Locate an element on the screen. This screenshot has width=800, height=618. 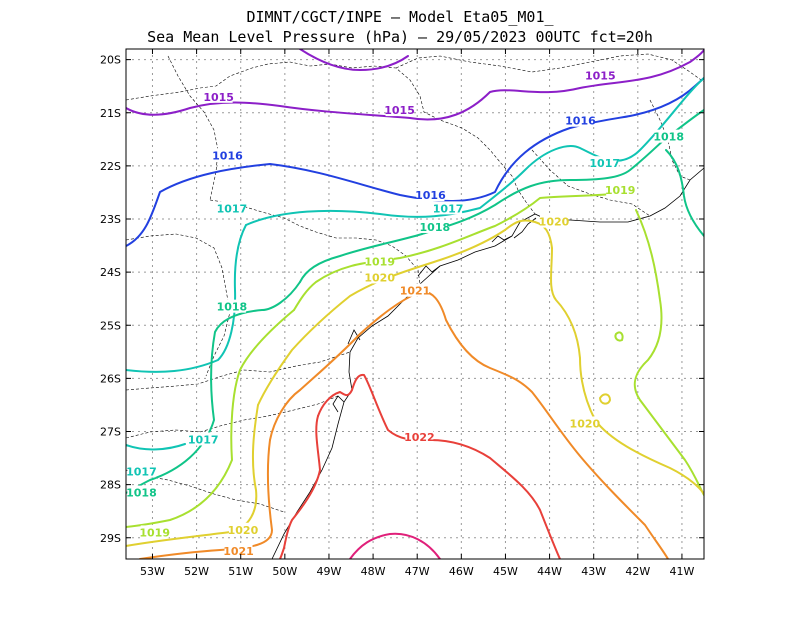
isobar-1021-west is located at coordinates (206, 499).